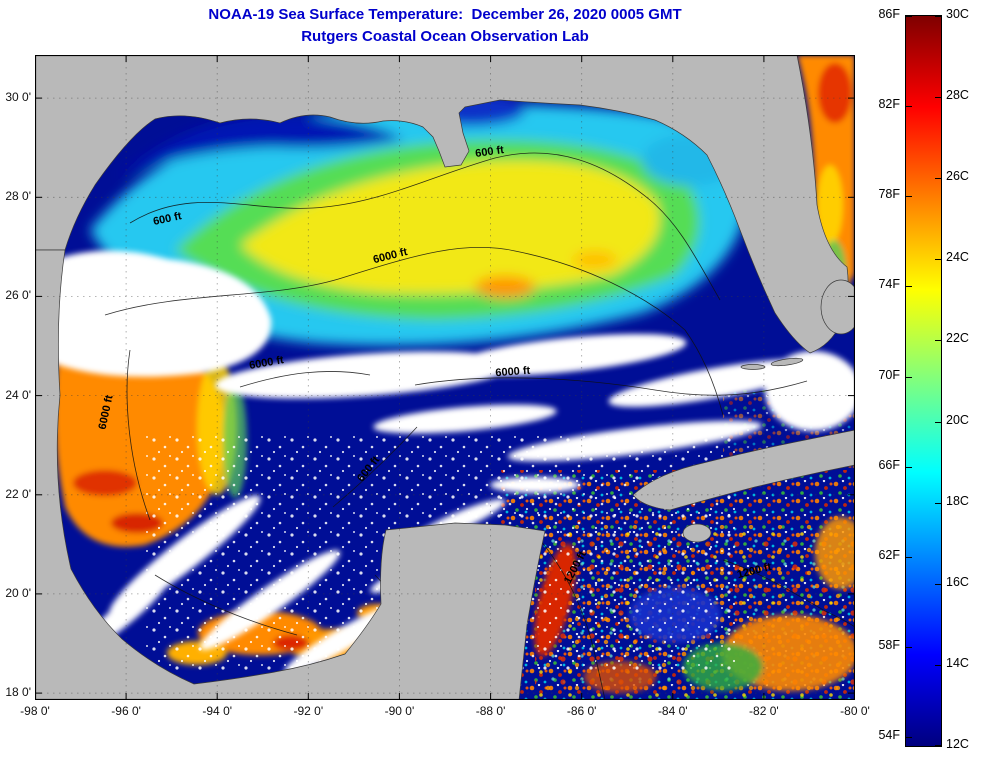 The height and width of the screenshot is (761, 992). Describe the element at coordinates (889, 14) in the screenshot. I see `colorbar-label-fahrenheit: 86F` at that location.